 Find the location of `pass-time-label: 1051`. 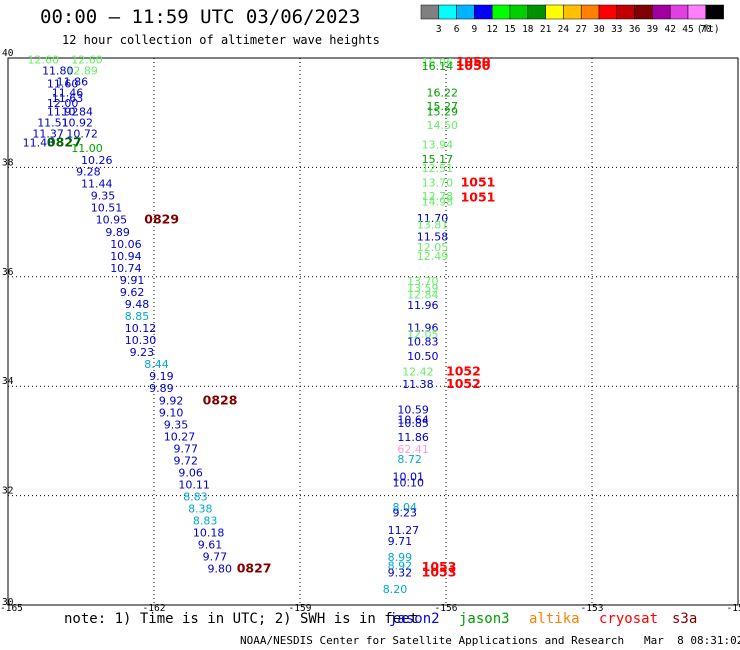

pass-time-label: 1051 is located at coordinates (478, 196).